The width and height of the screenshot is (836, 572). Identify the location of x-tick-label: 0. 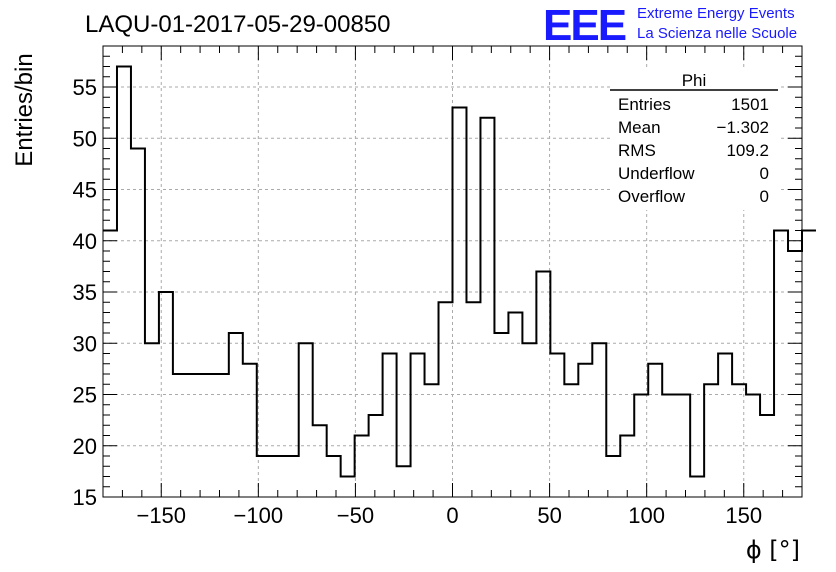
(452, 515).